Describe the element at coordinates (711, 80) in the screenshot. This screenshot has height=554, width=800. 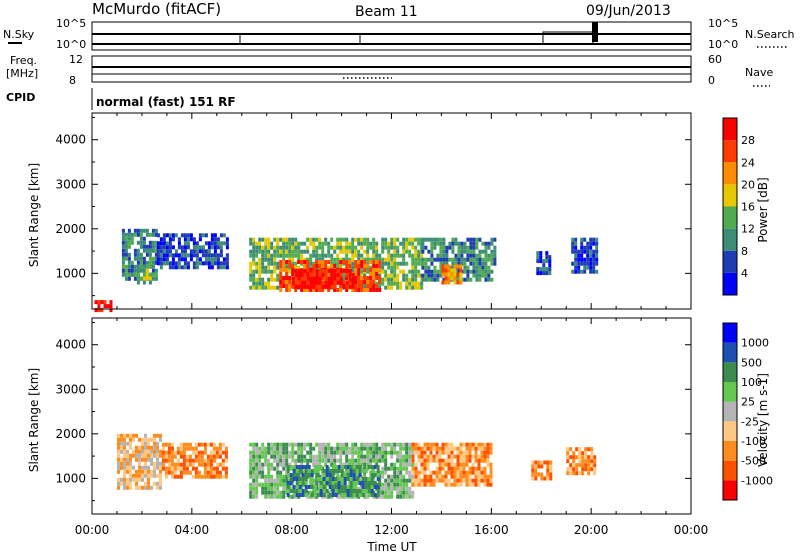
I see `freq-right-tick-bottom: 0` at that location.